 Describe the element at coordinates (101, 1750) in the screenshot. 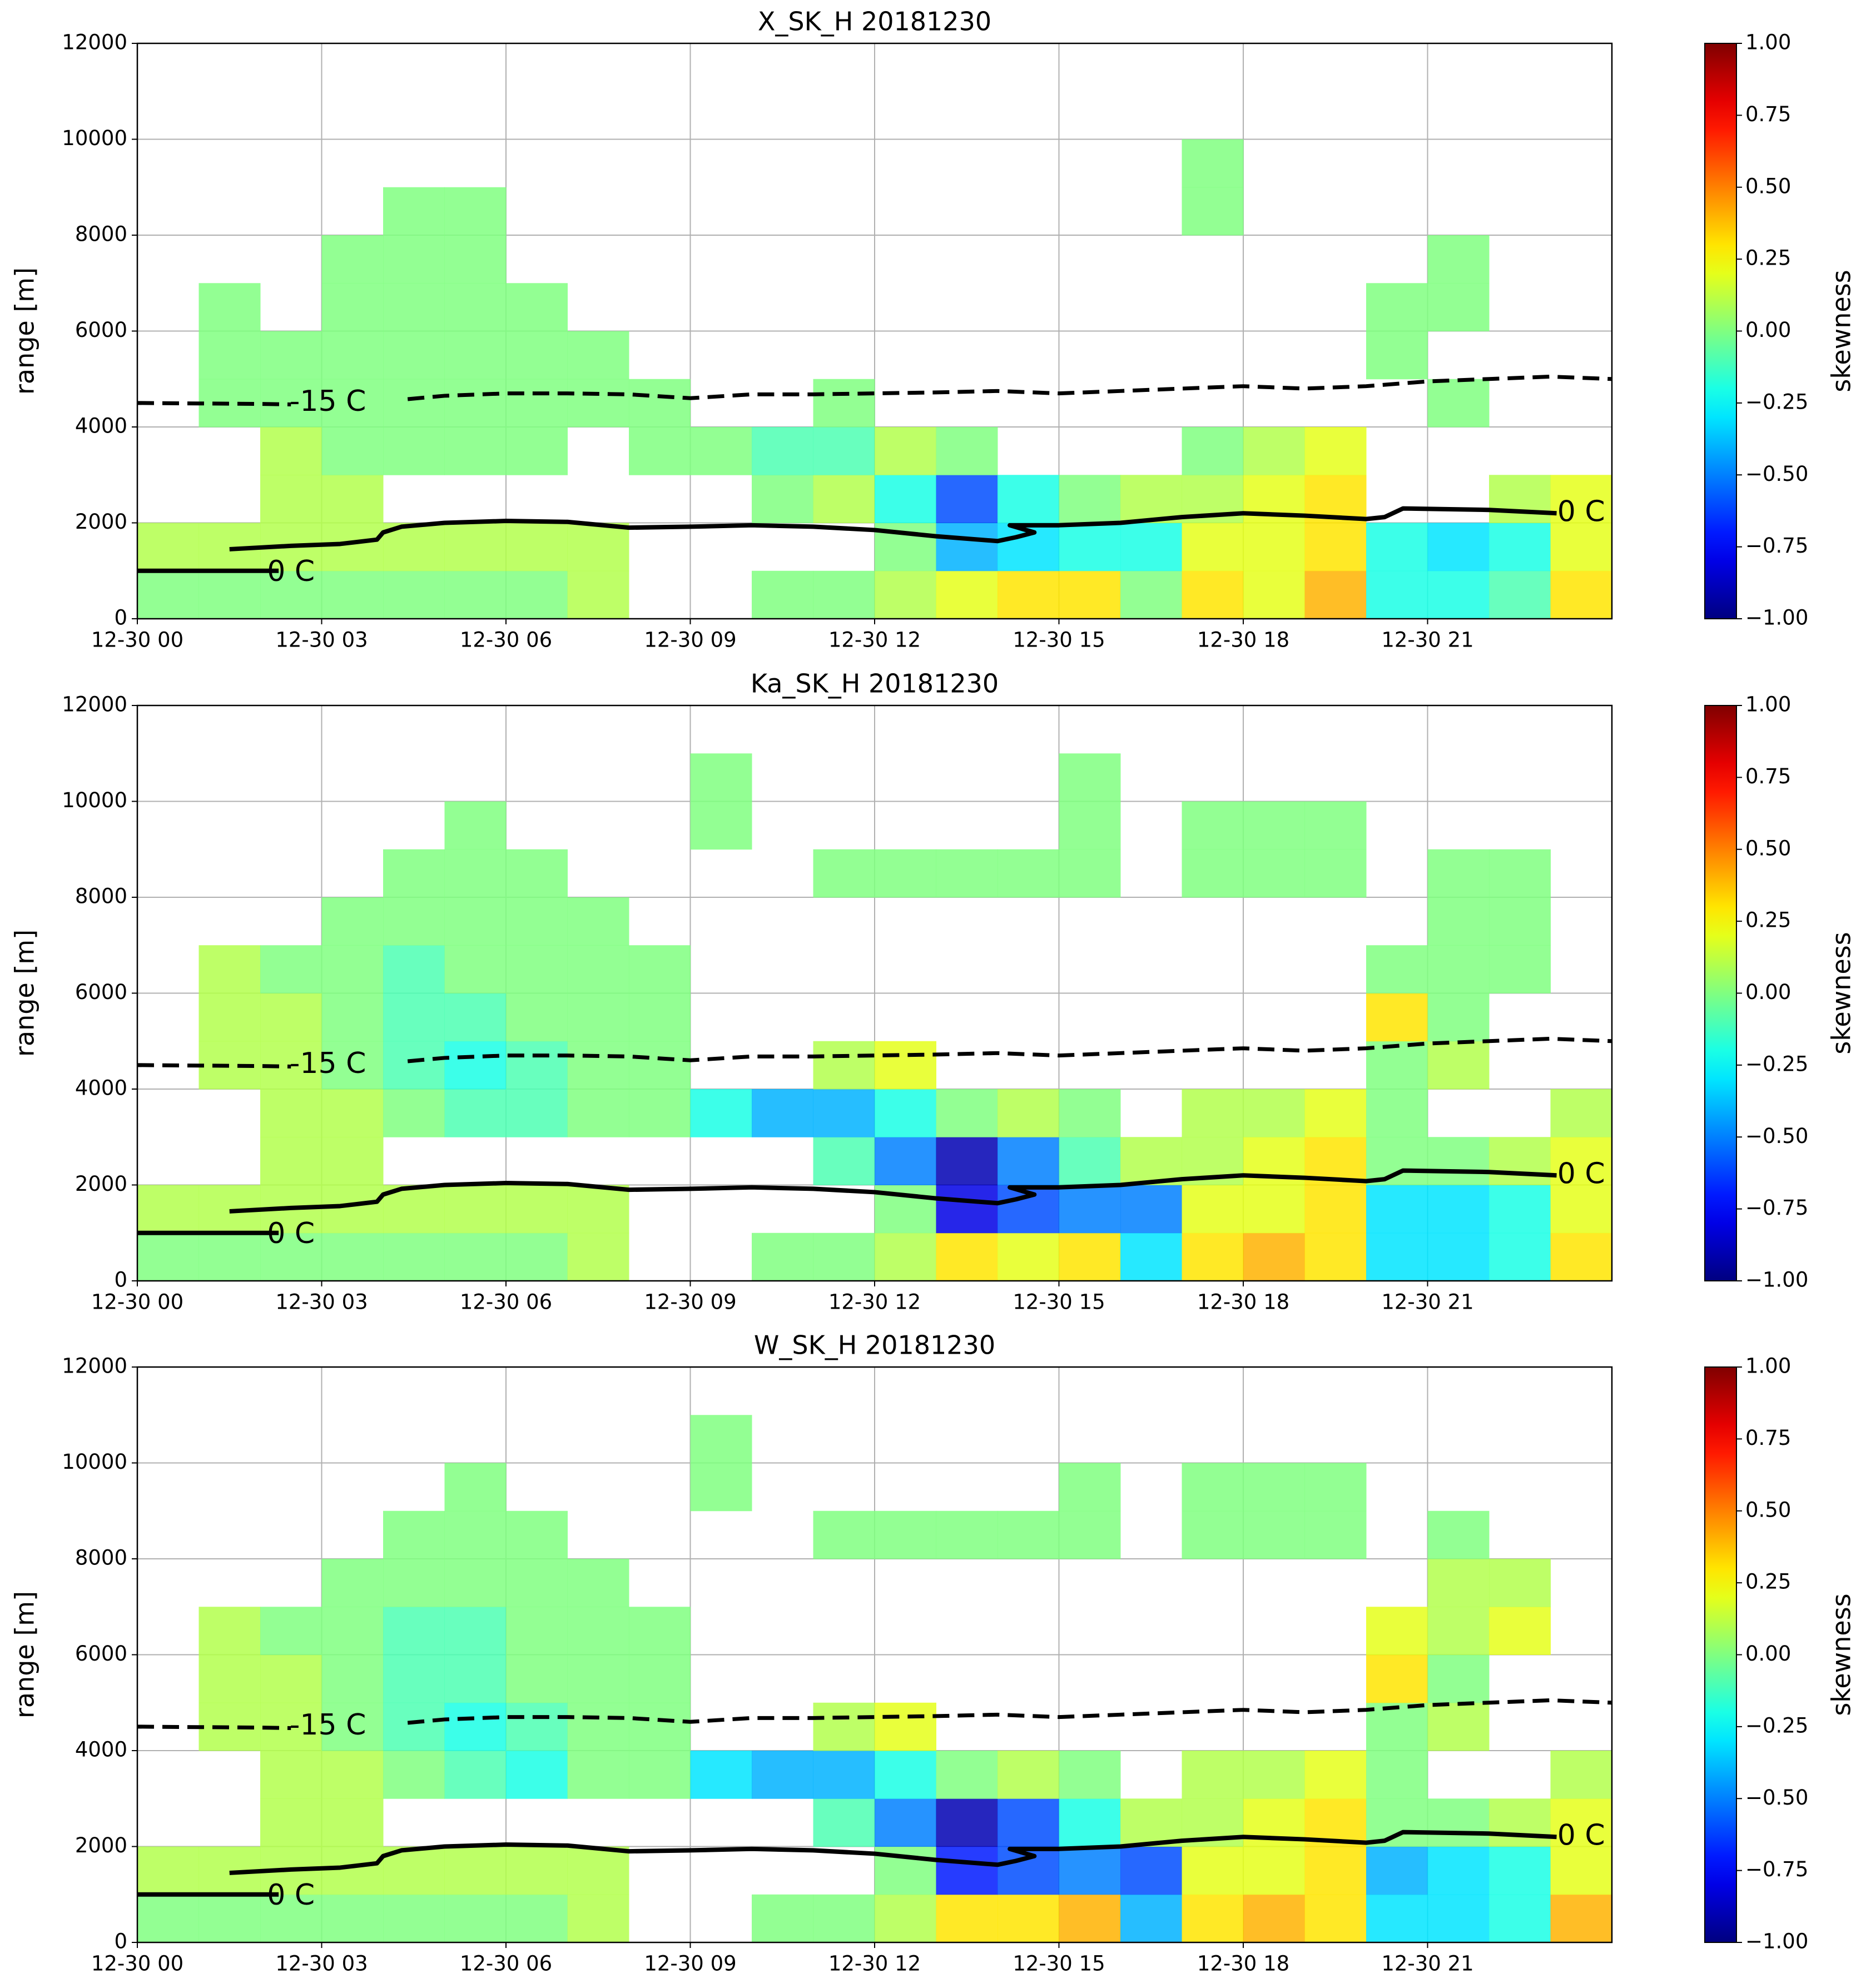

I see `y-tick-label: 4000` at that location.